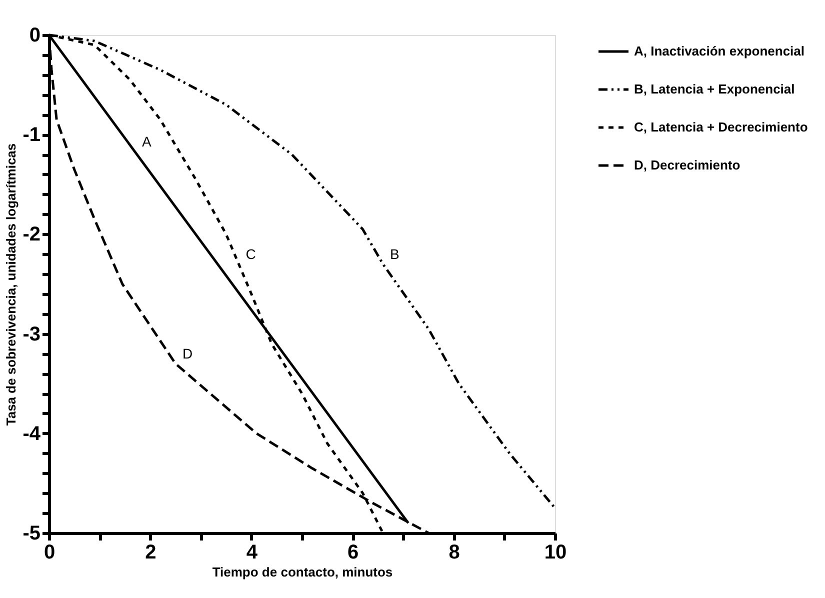 This screenshot has width=825, height=598. What do you see at coordinates (32, 433) in the screenshot?
I see `y-tick-label: -4` at bounding box center [32, 433].